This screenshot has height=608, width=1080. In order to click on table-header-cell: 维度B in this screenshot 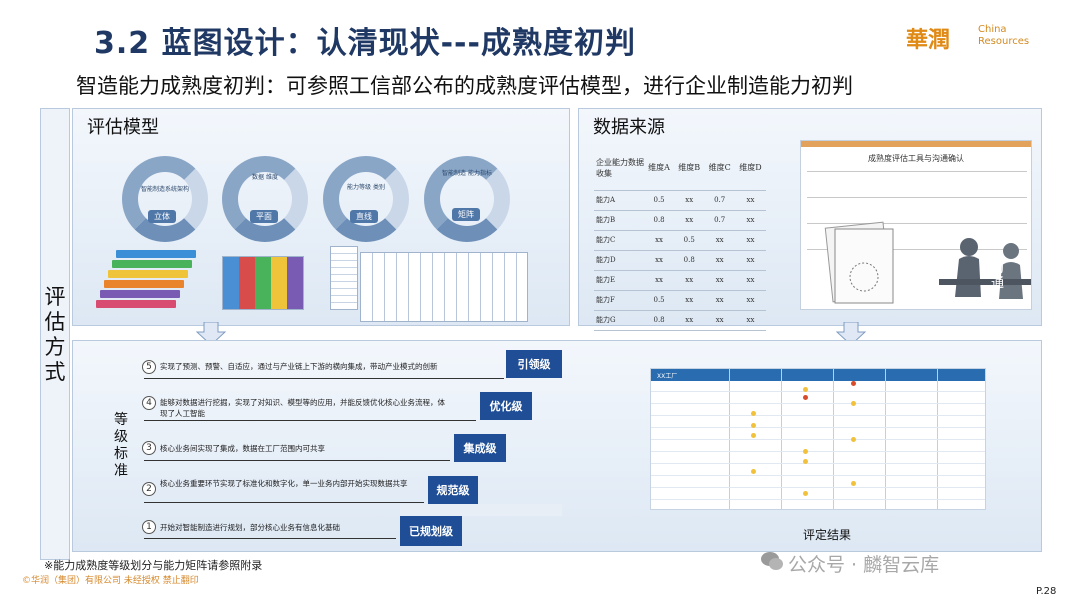, I will do `click(689, 168)`.